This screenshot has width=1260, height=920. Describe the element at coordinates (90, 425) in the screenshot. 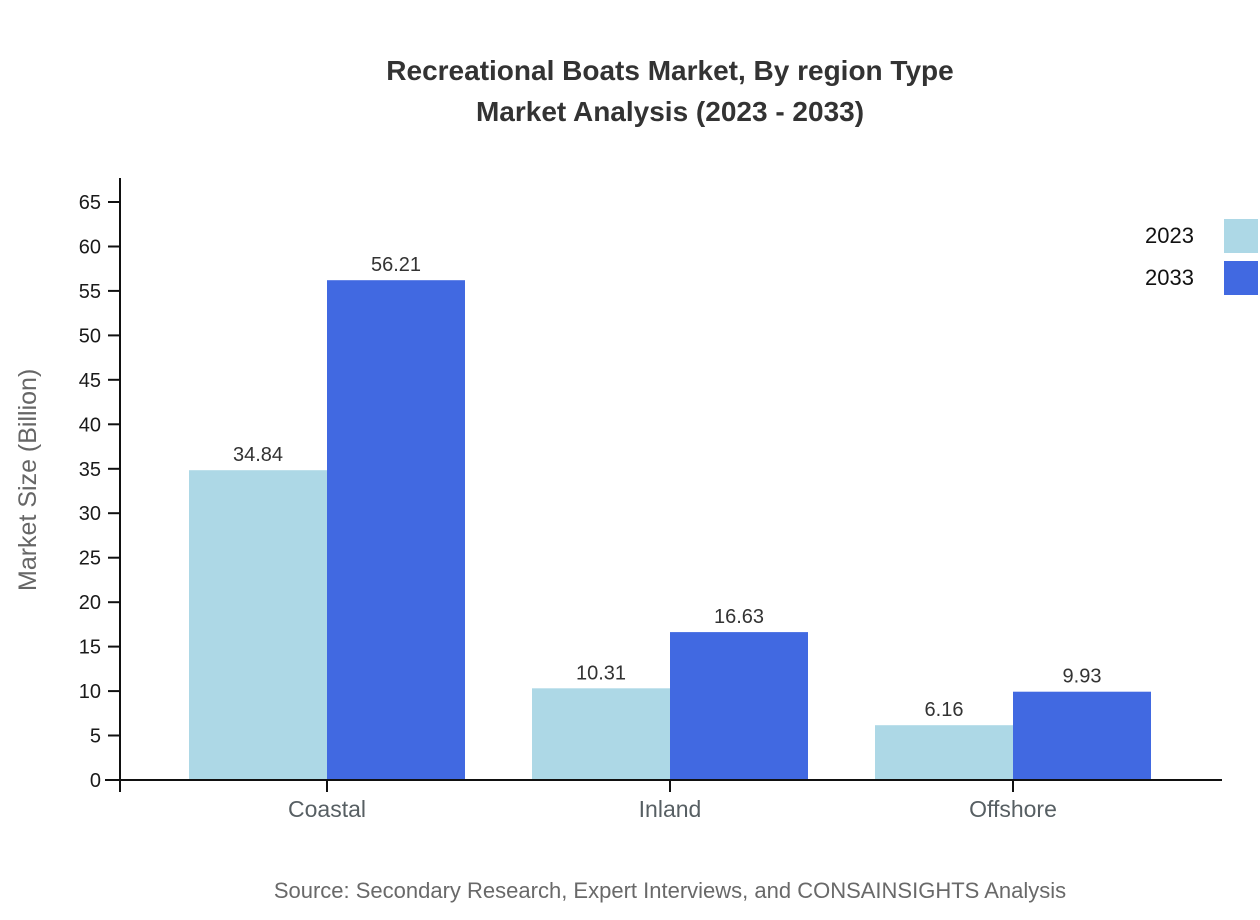

I see `y-tick-label: 40` at that location.